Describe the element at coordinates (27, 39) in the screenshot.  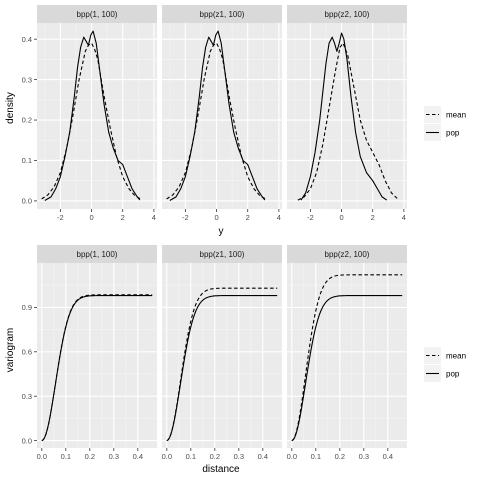
I see `y-tick-label: 0.4` at that location.